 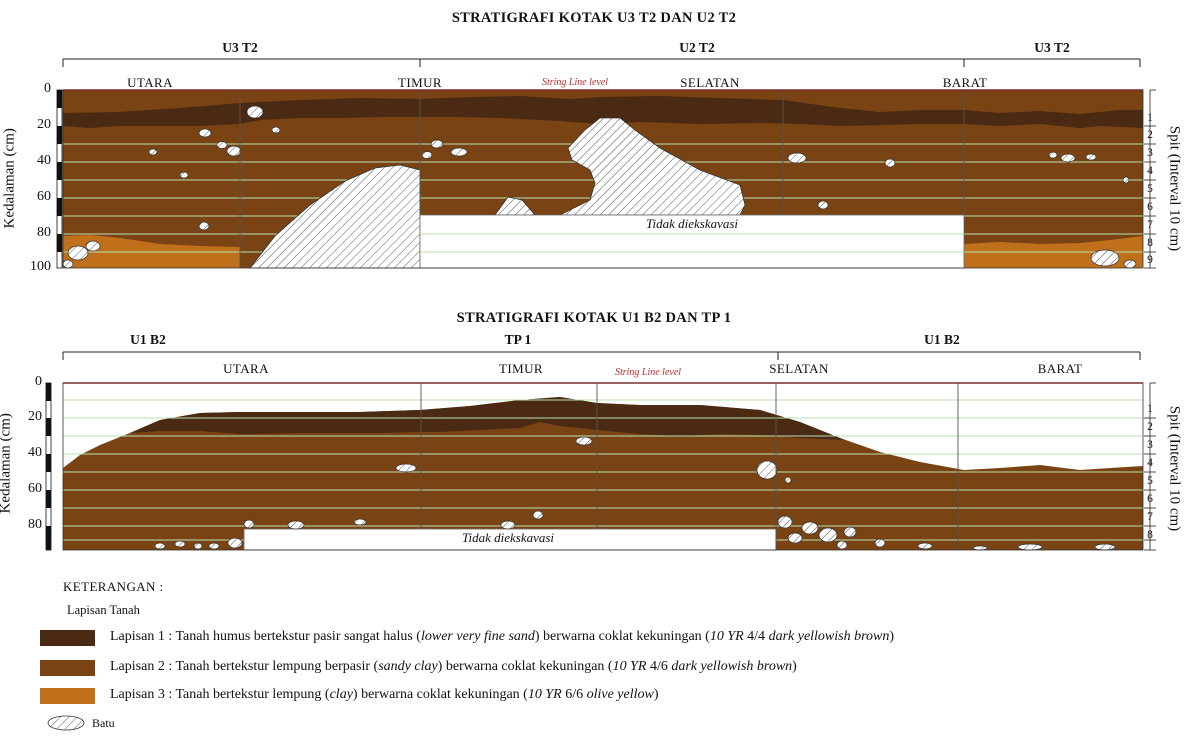 I want to click on d2-tick-40: 40, so click(x=35, y=452).